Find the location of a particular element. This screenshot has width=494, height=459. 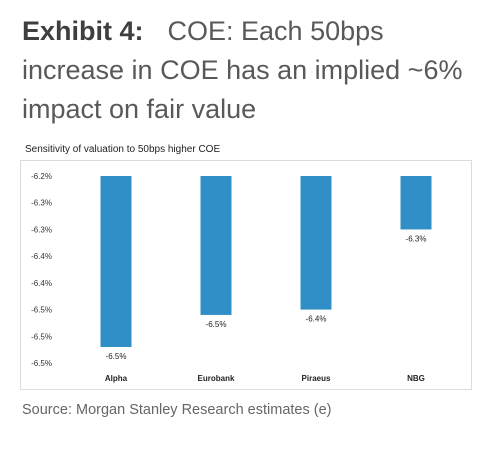

x-tick-label-eurobank: Eurobank is located at coordinates (216, 378).